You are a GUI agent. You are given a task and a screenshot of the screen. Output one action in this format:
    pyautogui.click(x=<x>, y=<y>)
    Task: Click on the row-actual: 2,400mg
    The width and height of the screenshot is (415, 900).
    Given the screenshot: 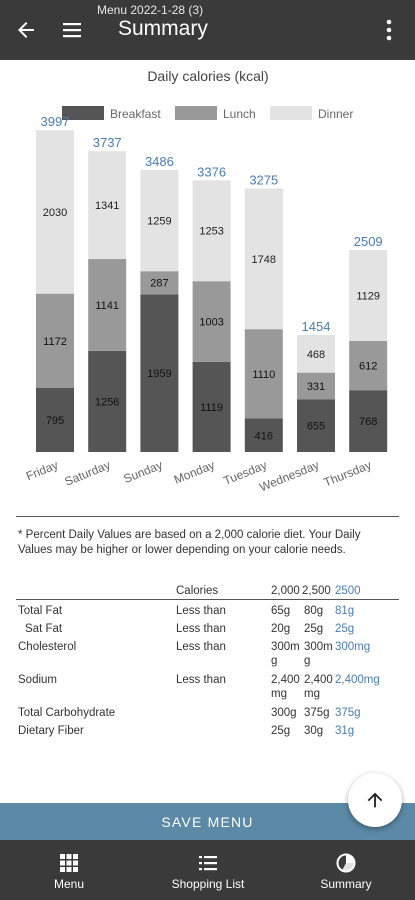 What is the action you would take?
    pyautogui.click(x=357, y=680)
    